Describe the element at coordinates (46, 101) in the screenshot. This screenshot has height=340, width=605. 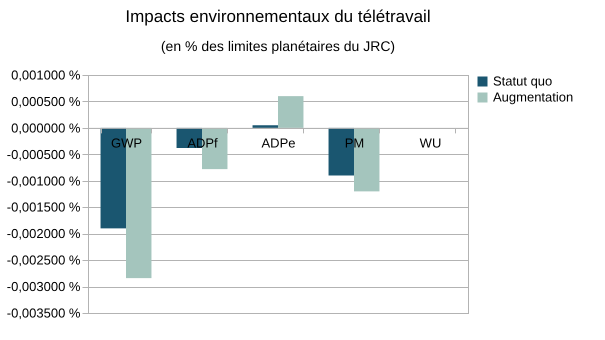
I see `y-tick-label: 0,000500 %` at that location.